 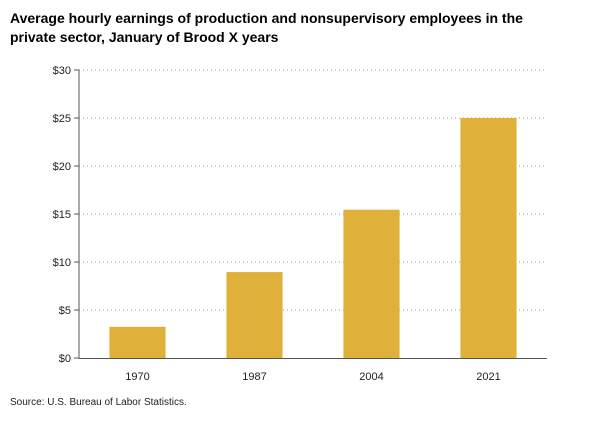 I want to click on x-tick-label: 2004, so click(x=371, y=377).